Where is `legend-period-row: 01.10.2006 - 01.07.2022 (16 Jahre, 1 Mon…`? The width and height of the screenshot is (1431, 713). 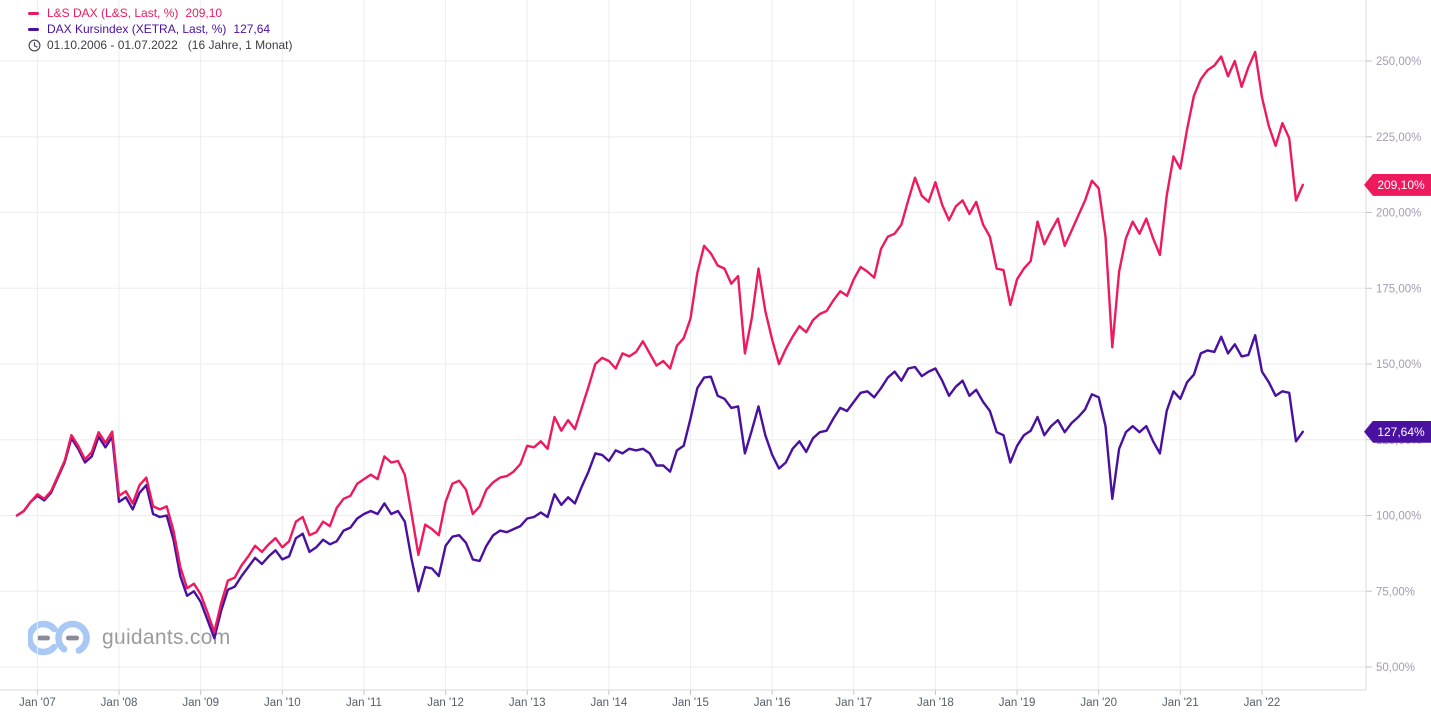
legend-period-row: 01.10.2006 - 01.07.2022 (16 Jahre, 1 Mon… is located at coordinates (160, 45).